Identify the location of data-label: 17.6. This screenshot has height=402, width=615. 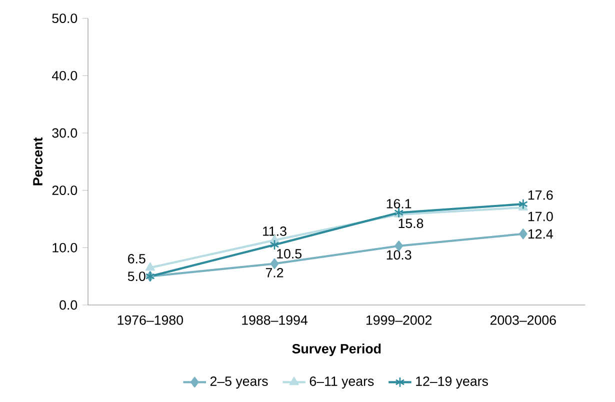
(540, 195).